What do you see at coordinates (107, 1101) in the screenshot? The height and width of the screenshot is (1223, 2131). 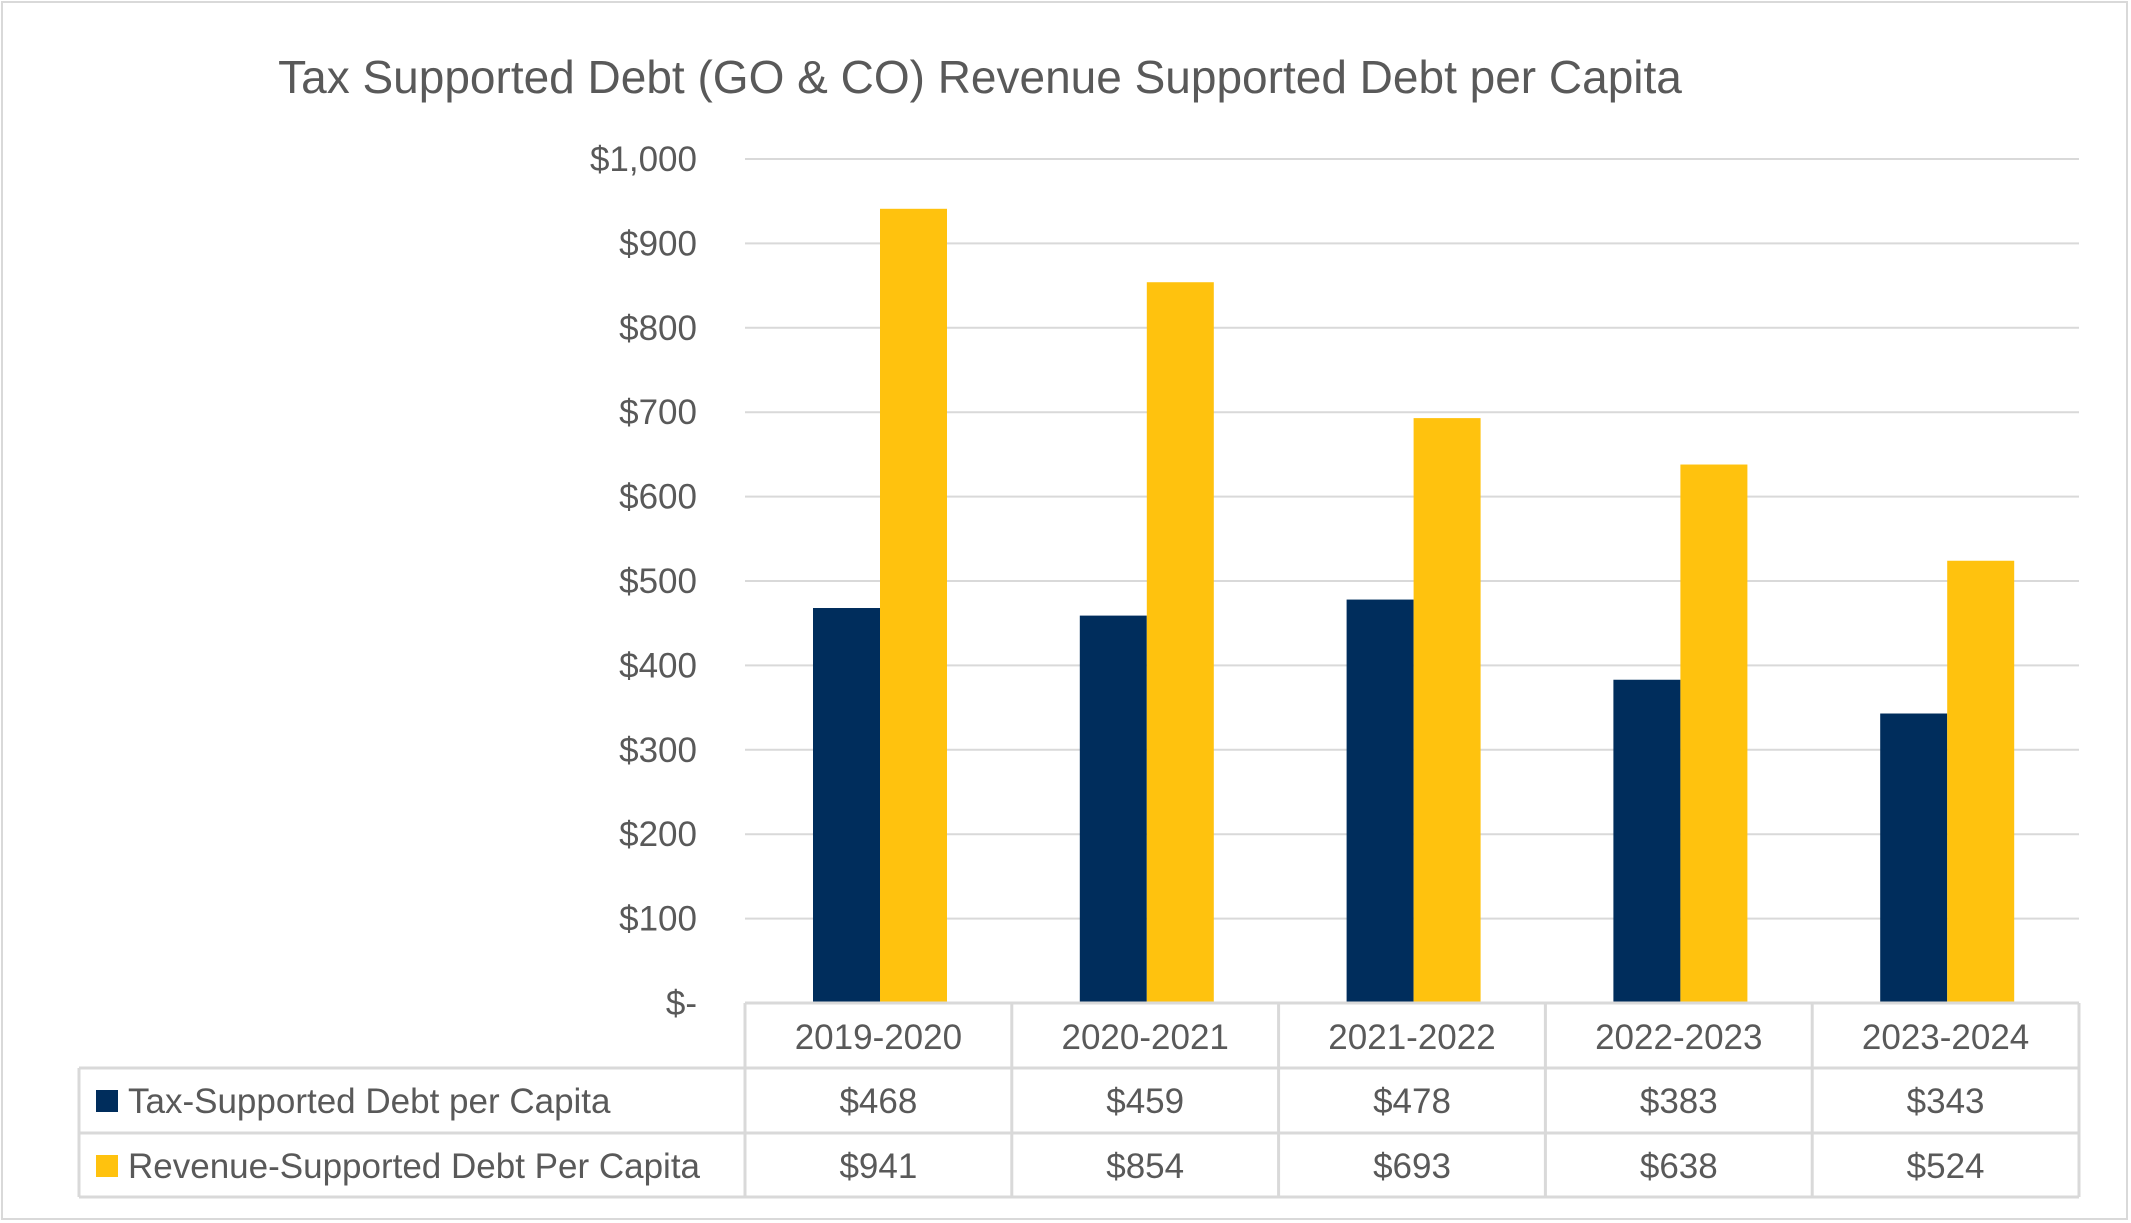 I see `legend-swatch-tax` at bounding box center [107, 1101].